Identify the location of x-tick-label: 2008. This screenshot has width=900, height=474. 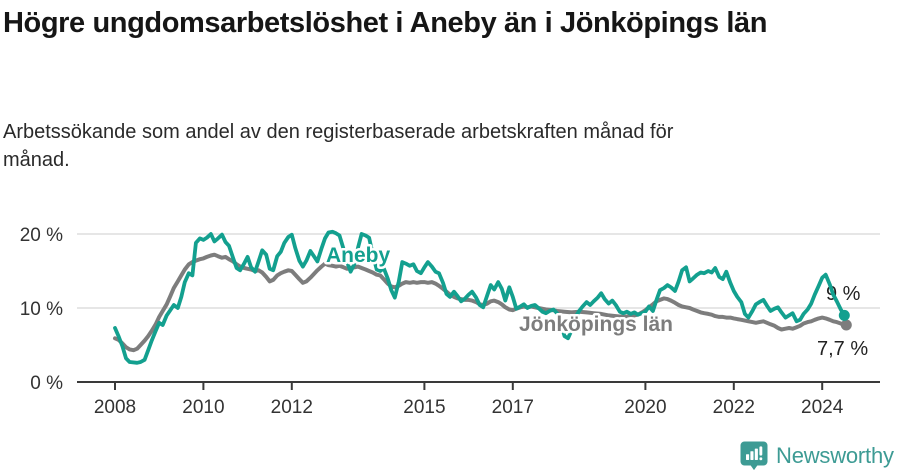
(115, 407).